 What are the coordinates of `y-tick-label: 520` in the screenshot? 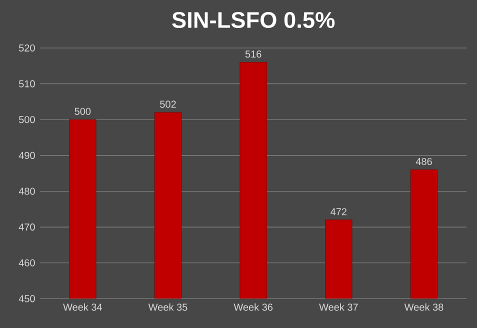 It's located at (27, 48).